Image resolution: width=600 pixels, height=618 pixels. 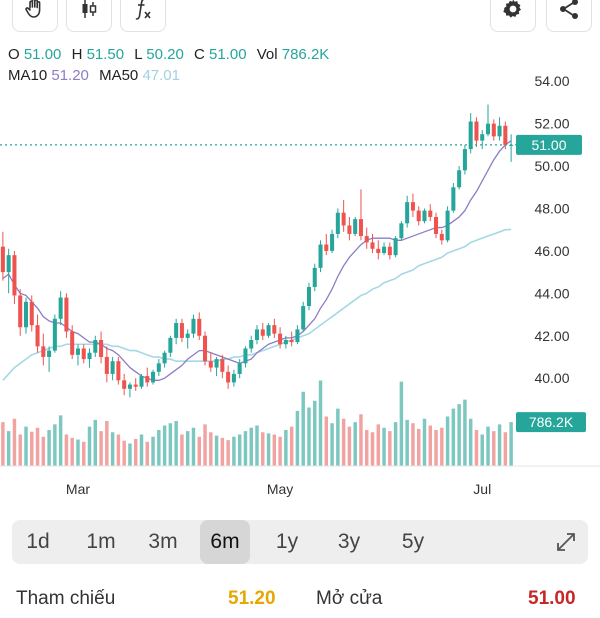 I want to click on timeframe-1y: 1y, so click(x=287, y=541).